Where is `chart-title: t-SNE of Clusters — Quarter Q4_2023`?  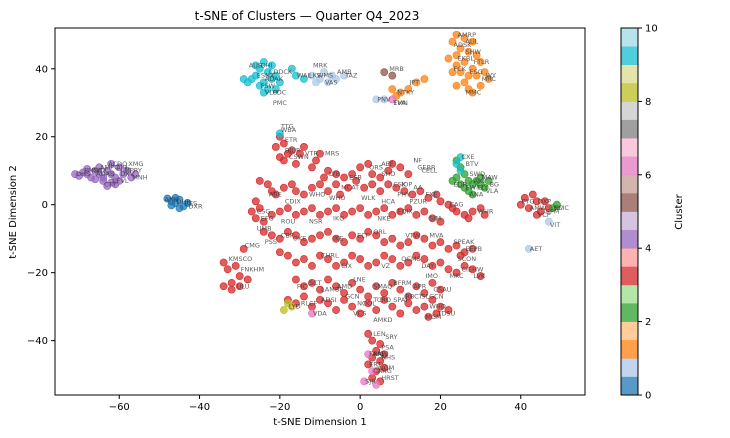 chart-title: t-SNE of Clusters — Quarter Q4_2023 is located at coordinates (307, 16).